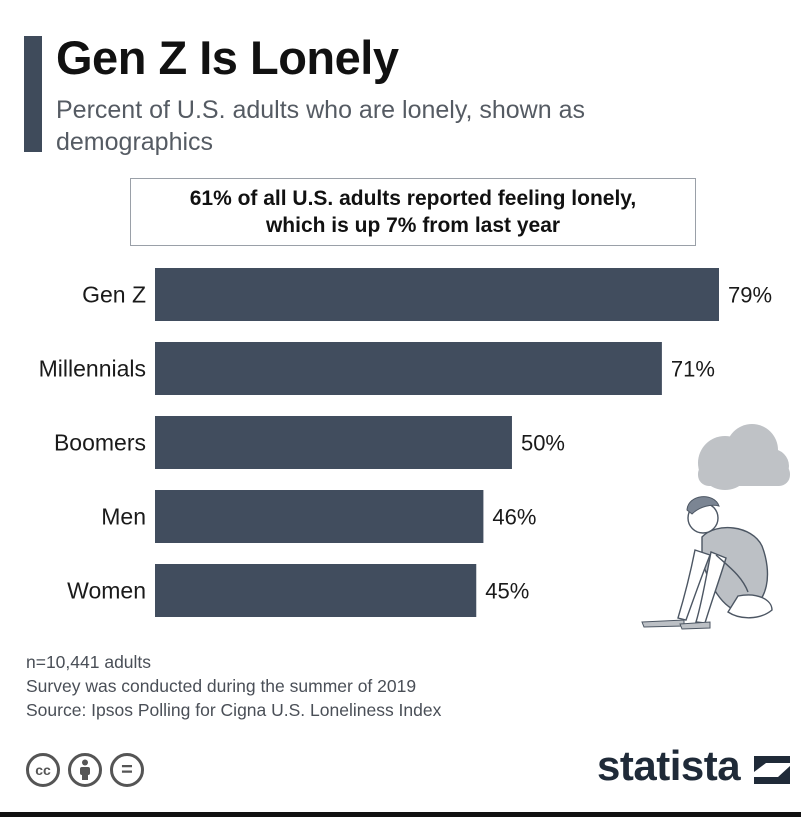 The height and width of the screenshot is (817, 801). Describe the element at coordinates (319, 516) in the screenshot. I see `bar-men` at that location.